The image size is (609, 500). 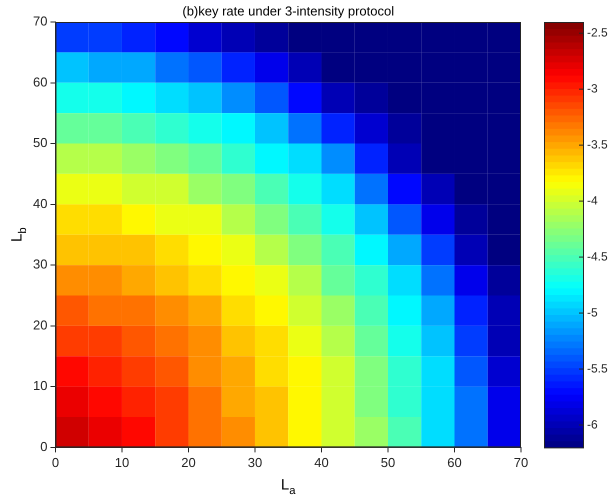 What do you see at coordinates (592, 424) in the screenshot?
I see `color-bar-label: -6` at bounding box center [592, 424].